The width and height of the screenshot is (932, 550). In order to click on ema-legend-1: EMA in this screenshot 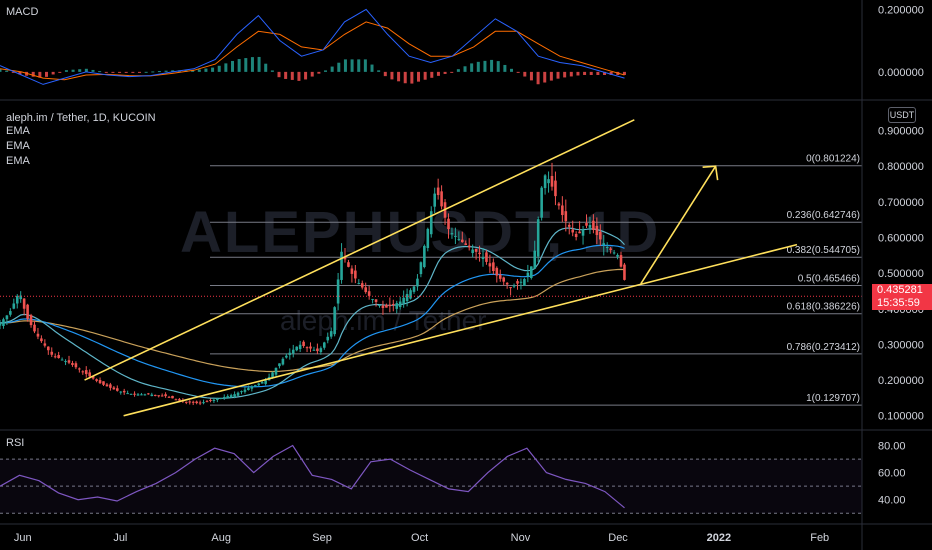, I will do `click(18, 131)`.